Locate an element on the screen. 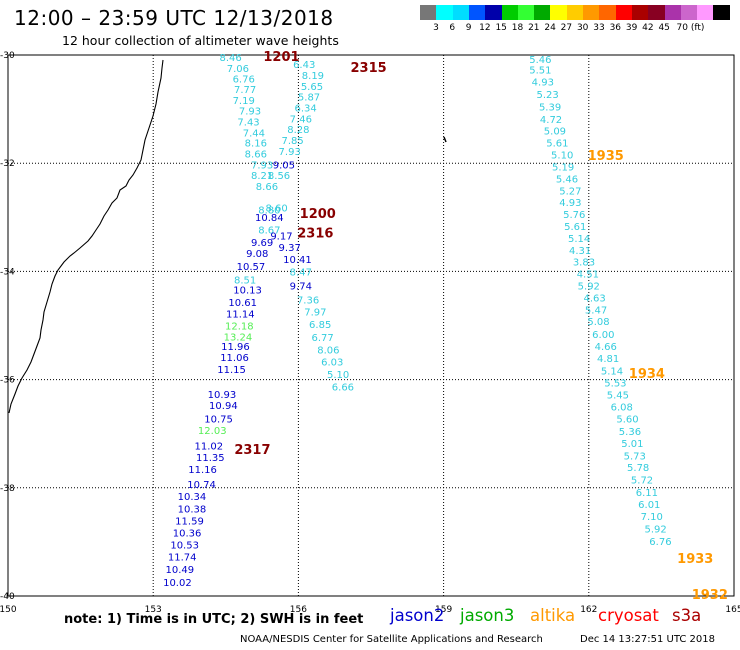  satellite-cryosat: cryosat is located at coordinates (628, 615).